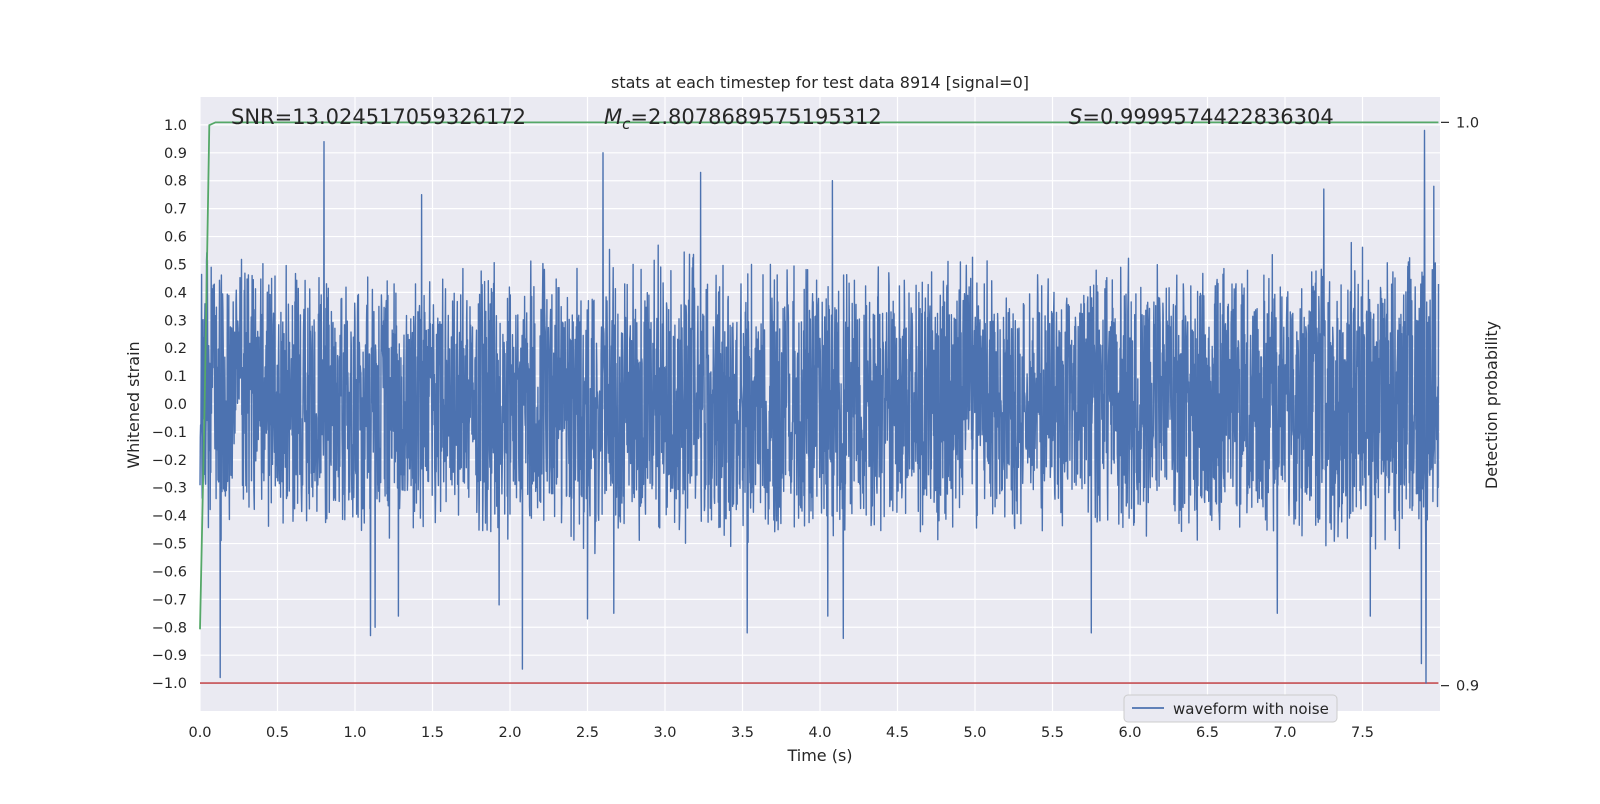 Image resolution: width=1600 pixels, height=804 pixels. I want to click on chirp-mass-value: =2.8078689575195312, so click(755, 117).